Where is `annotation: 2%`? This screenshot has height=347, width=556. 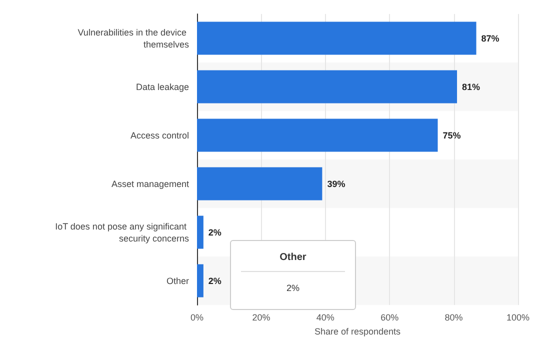 annotation: 2% is located at coordinates (292, 287).